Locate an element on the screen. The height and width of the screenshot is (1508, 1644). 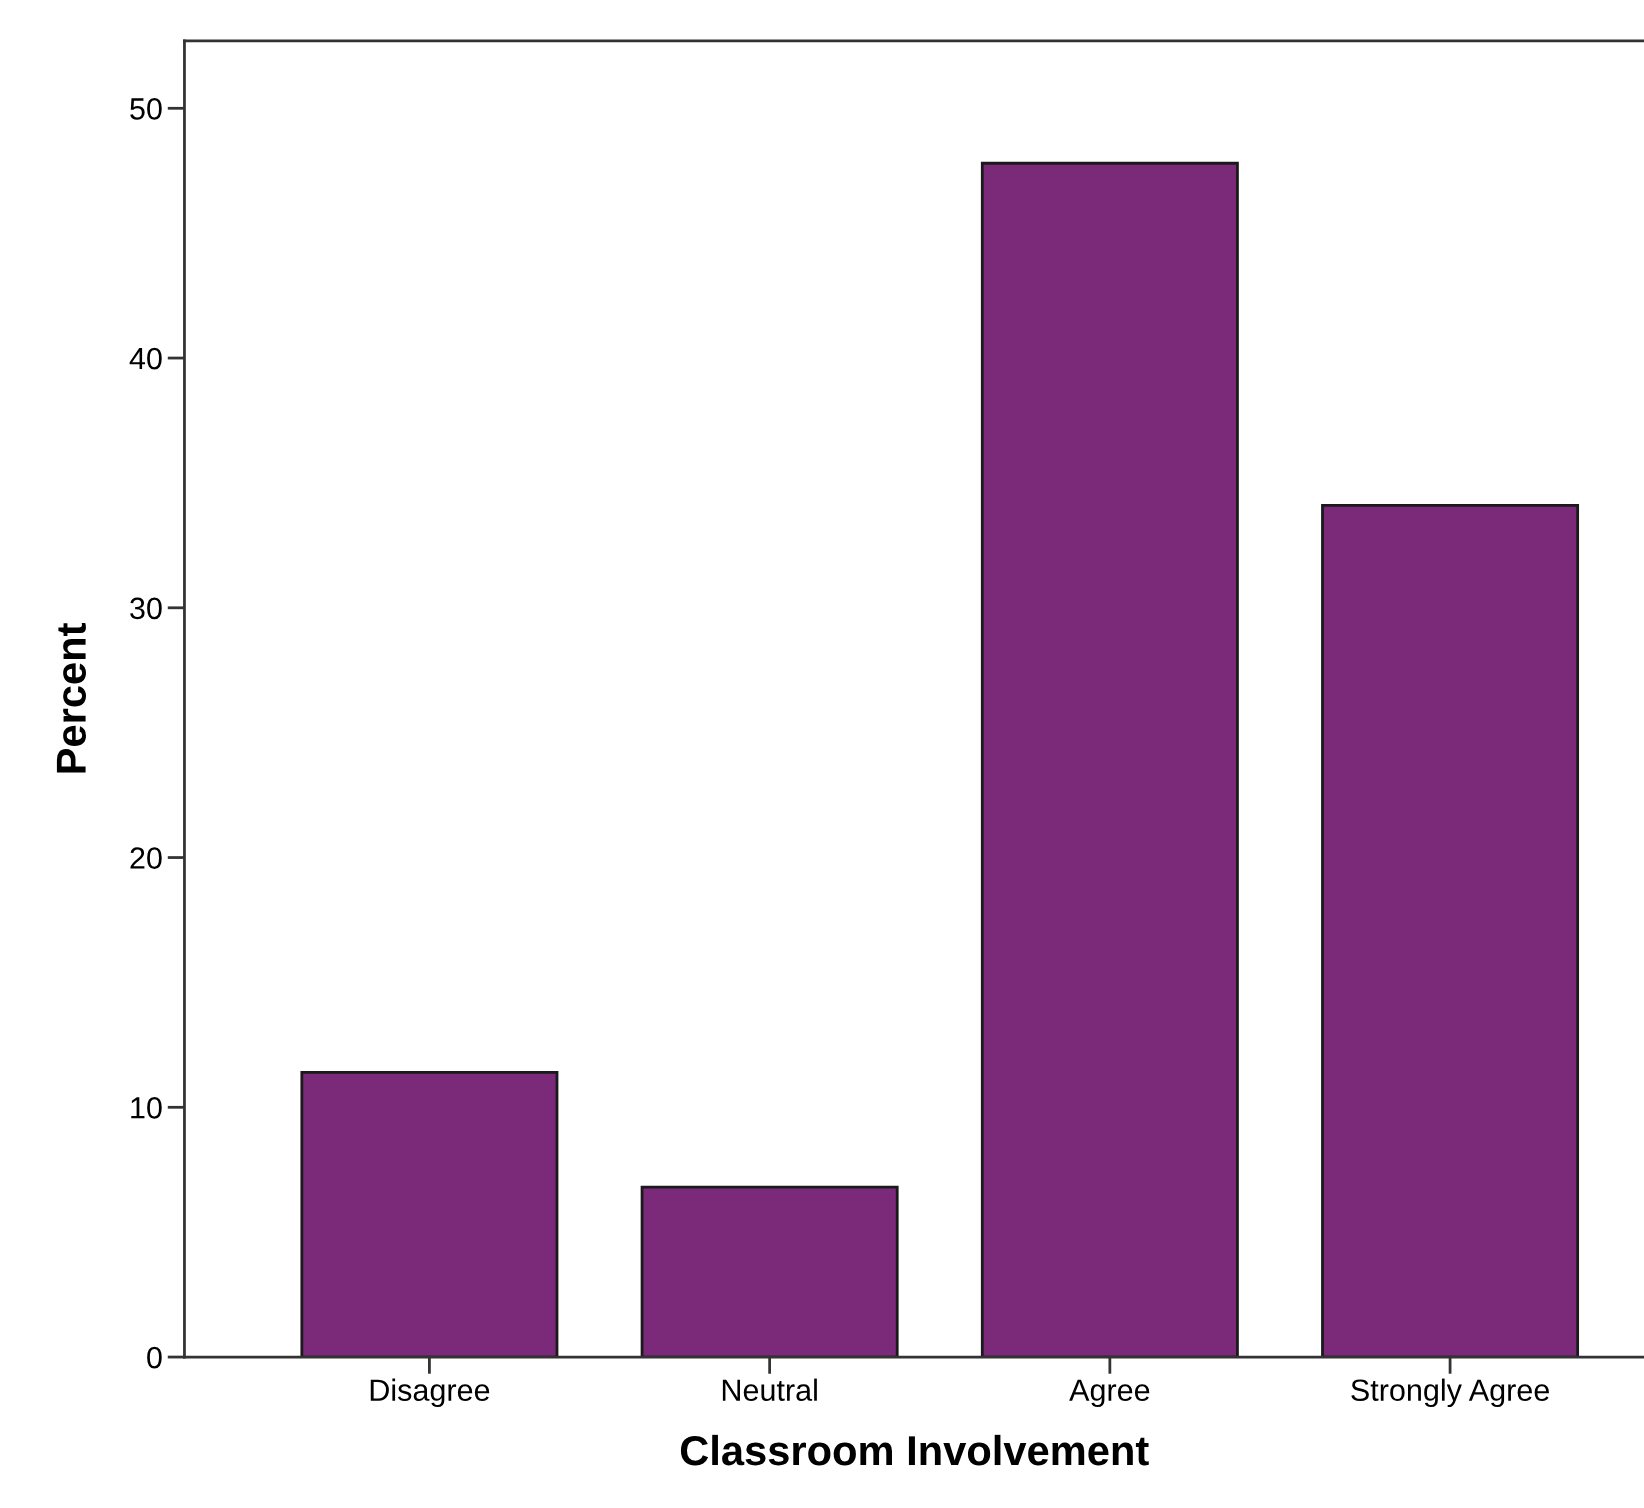
x-tick-label: Neutral is located at coordinates (769, 1390).